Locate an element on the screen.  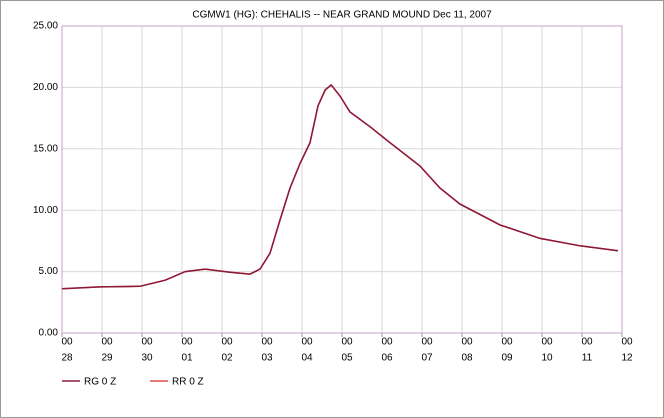
x-tick-label: 28 is located at coordinates (67, 358).